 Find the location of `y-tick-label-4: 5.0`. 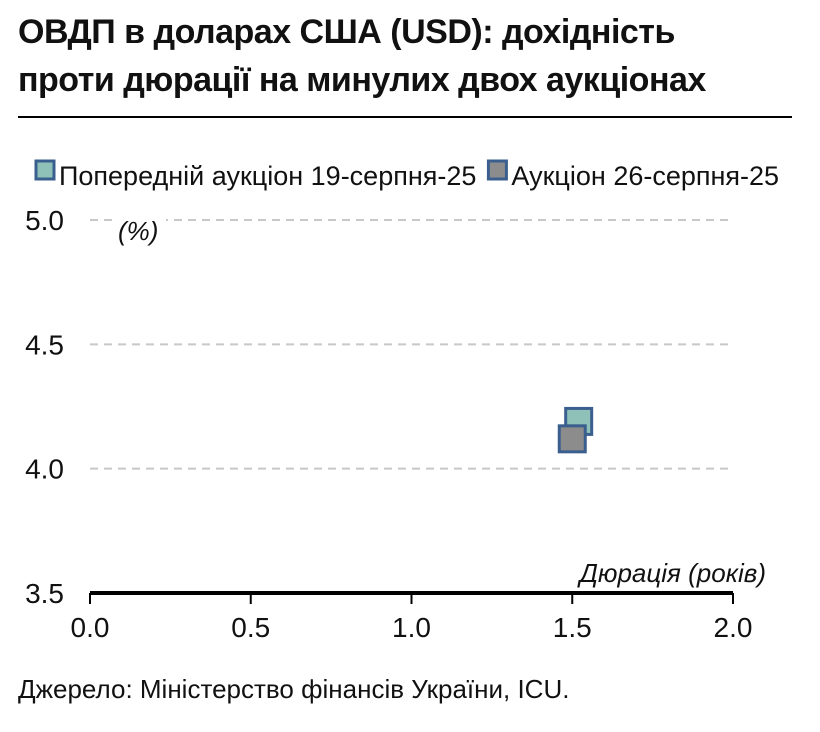

y-tick-label-4: 5.0 is located at coordinates (44, 220).